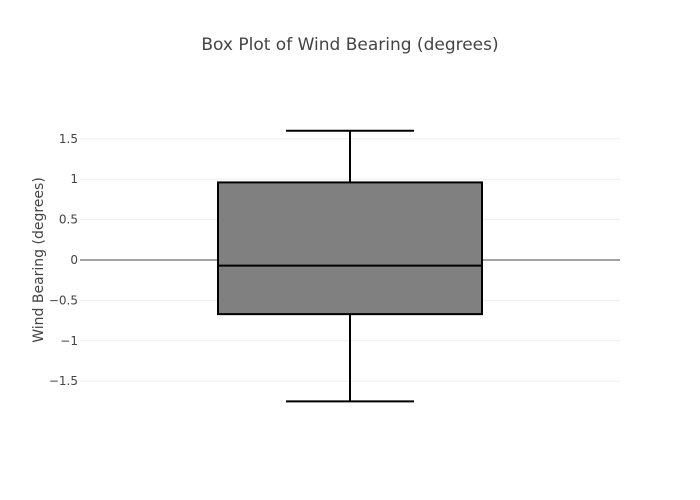  What do you see at coordinates (63, 381) in the screenshot?
I see `y-tick-label: −1.5` at bounding box center [63, 381].